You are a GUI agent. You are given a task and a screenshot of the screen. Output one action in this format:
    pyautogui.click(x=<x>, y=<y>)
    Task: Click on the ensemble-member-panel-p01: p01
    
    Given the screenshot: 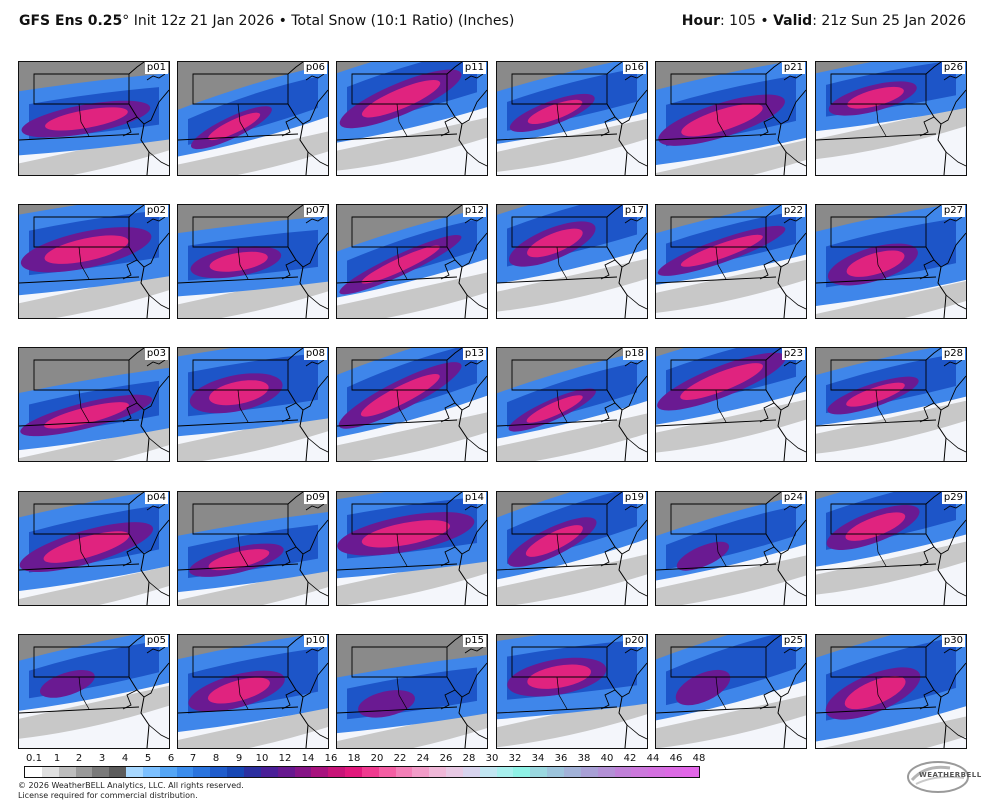 What is the action you would take?
    pyautogui.click(x=94, y=118)
    